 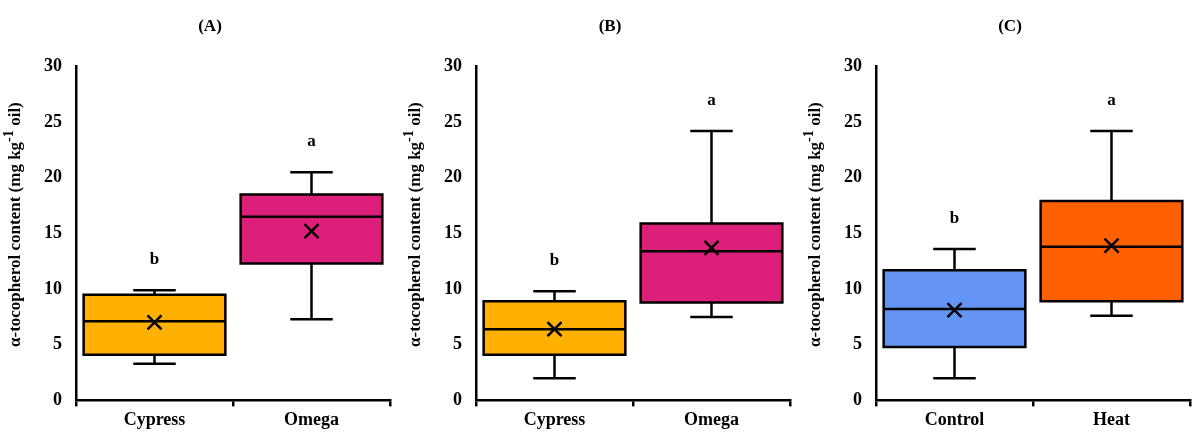 I want to click on x-tick-label: Heat, so click(x=1111, y=418).